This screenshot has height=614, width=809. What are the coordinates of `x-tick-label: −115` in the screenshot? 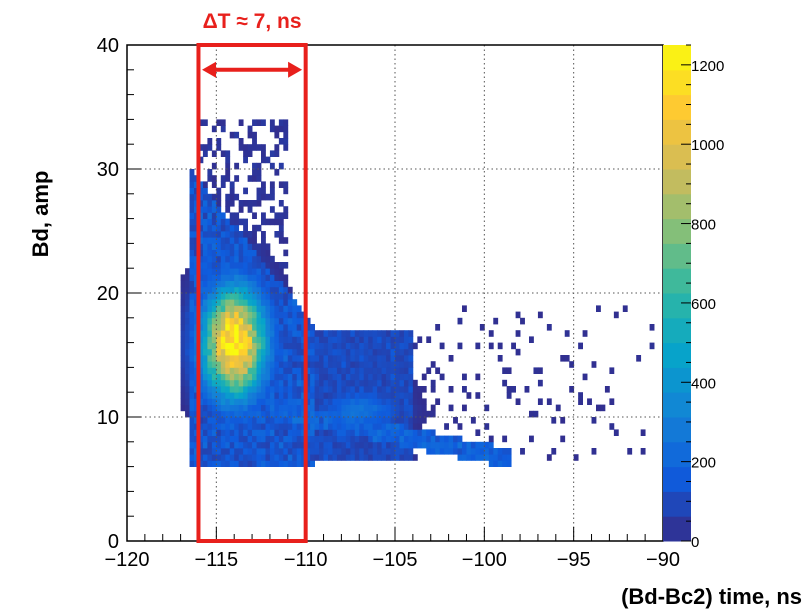 It's located at (217, 560).